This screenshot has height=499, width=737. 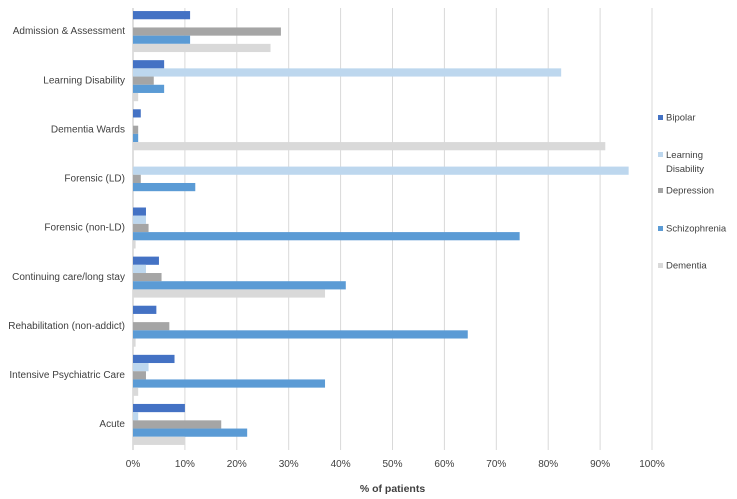 I want to click on x-tick-labels: 0% 10% 20% 30% 40% 50% 60% 70% 80% 90% 100%, so click(x=395, y=464).